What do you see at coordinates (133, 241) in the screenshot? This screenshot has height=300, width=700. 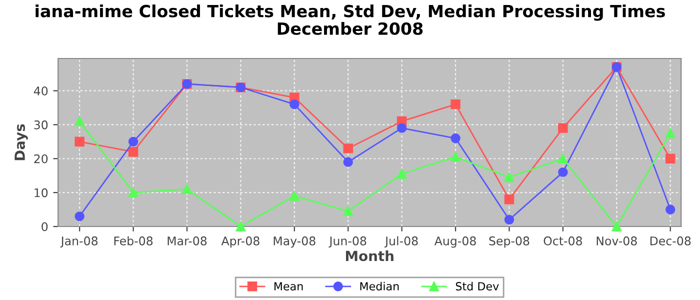 I see `x-tick-label: Feb-08` at bounding box center [133, 241].